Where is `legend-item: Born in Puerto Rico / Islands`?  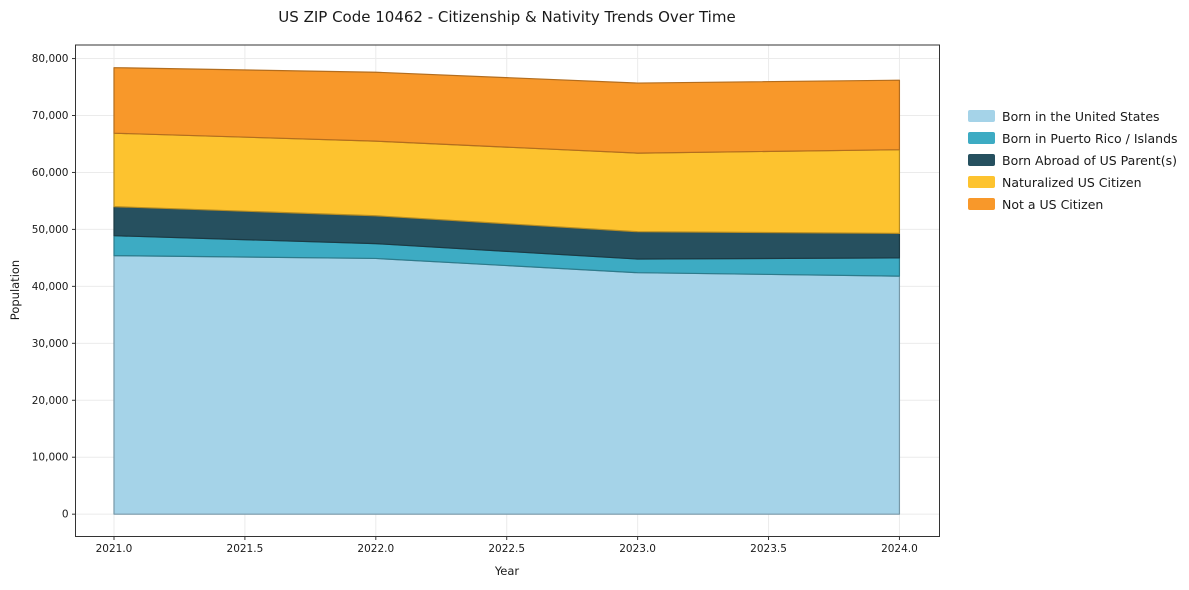 legend-item: Born in Puerto Rico / Islands is located at coordinates (1073, 138).